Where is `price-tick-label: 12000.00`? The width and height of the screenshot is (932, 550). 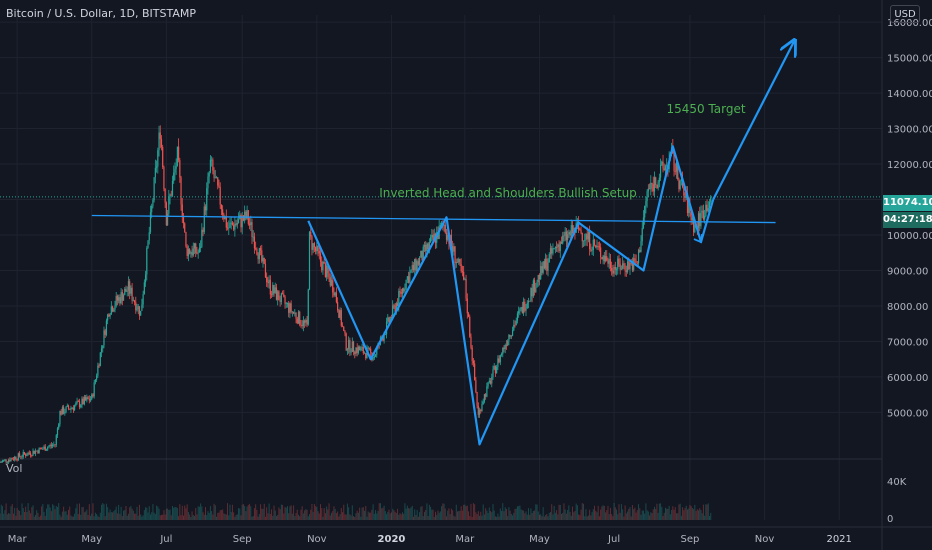 price-tick-label: 12000.00 is located at coordinates (909, 165).